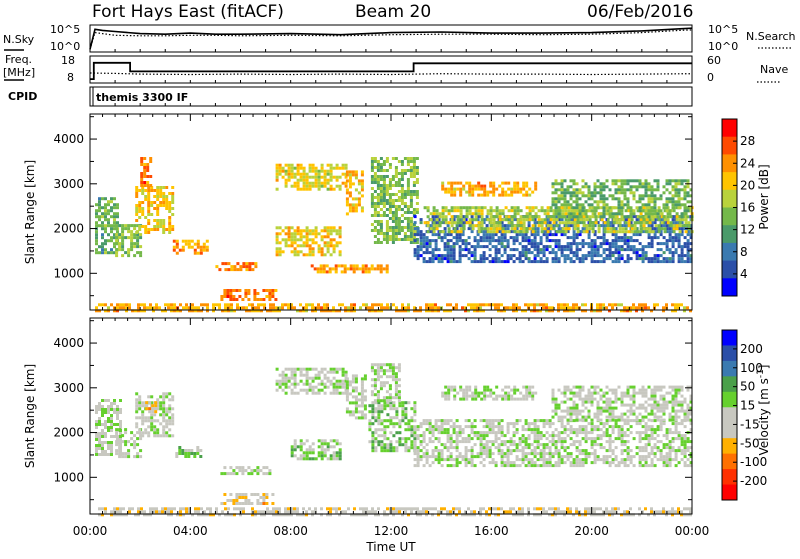 The height and width of the screenshot is (559, 800). Describe the element at coordinates (188, 12) in the screenshot. I see `station-title: Fort Hays East (fitACF)` at that location.